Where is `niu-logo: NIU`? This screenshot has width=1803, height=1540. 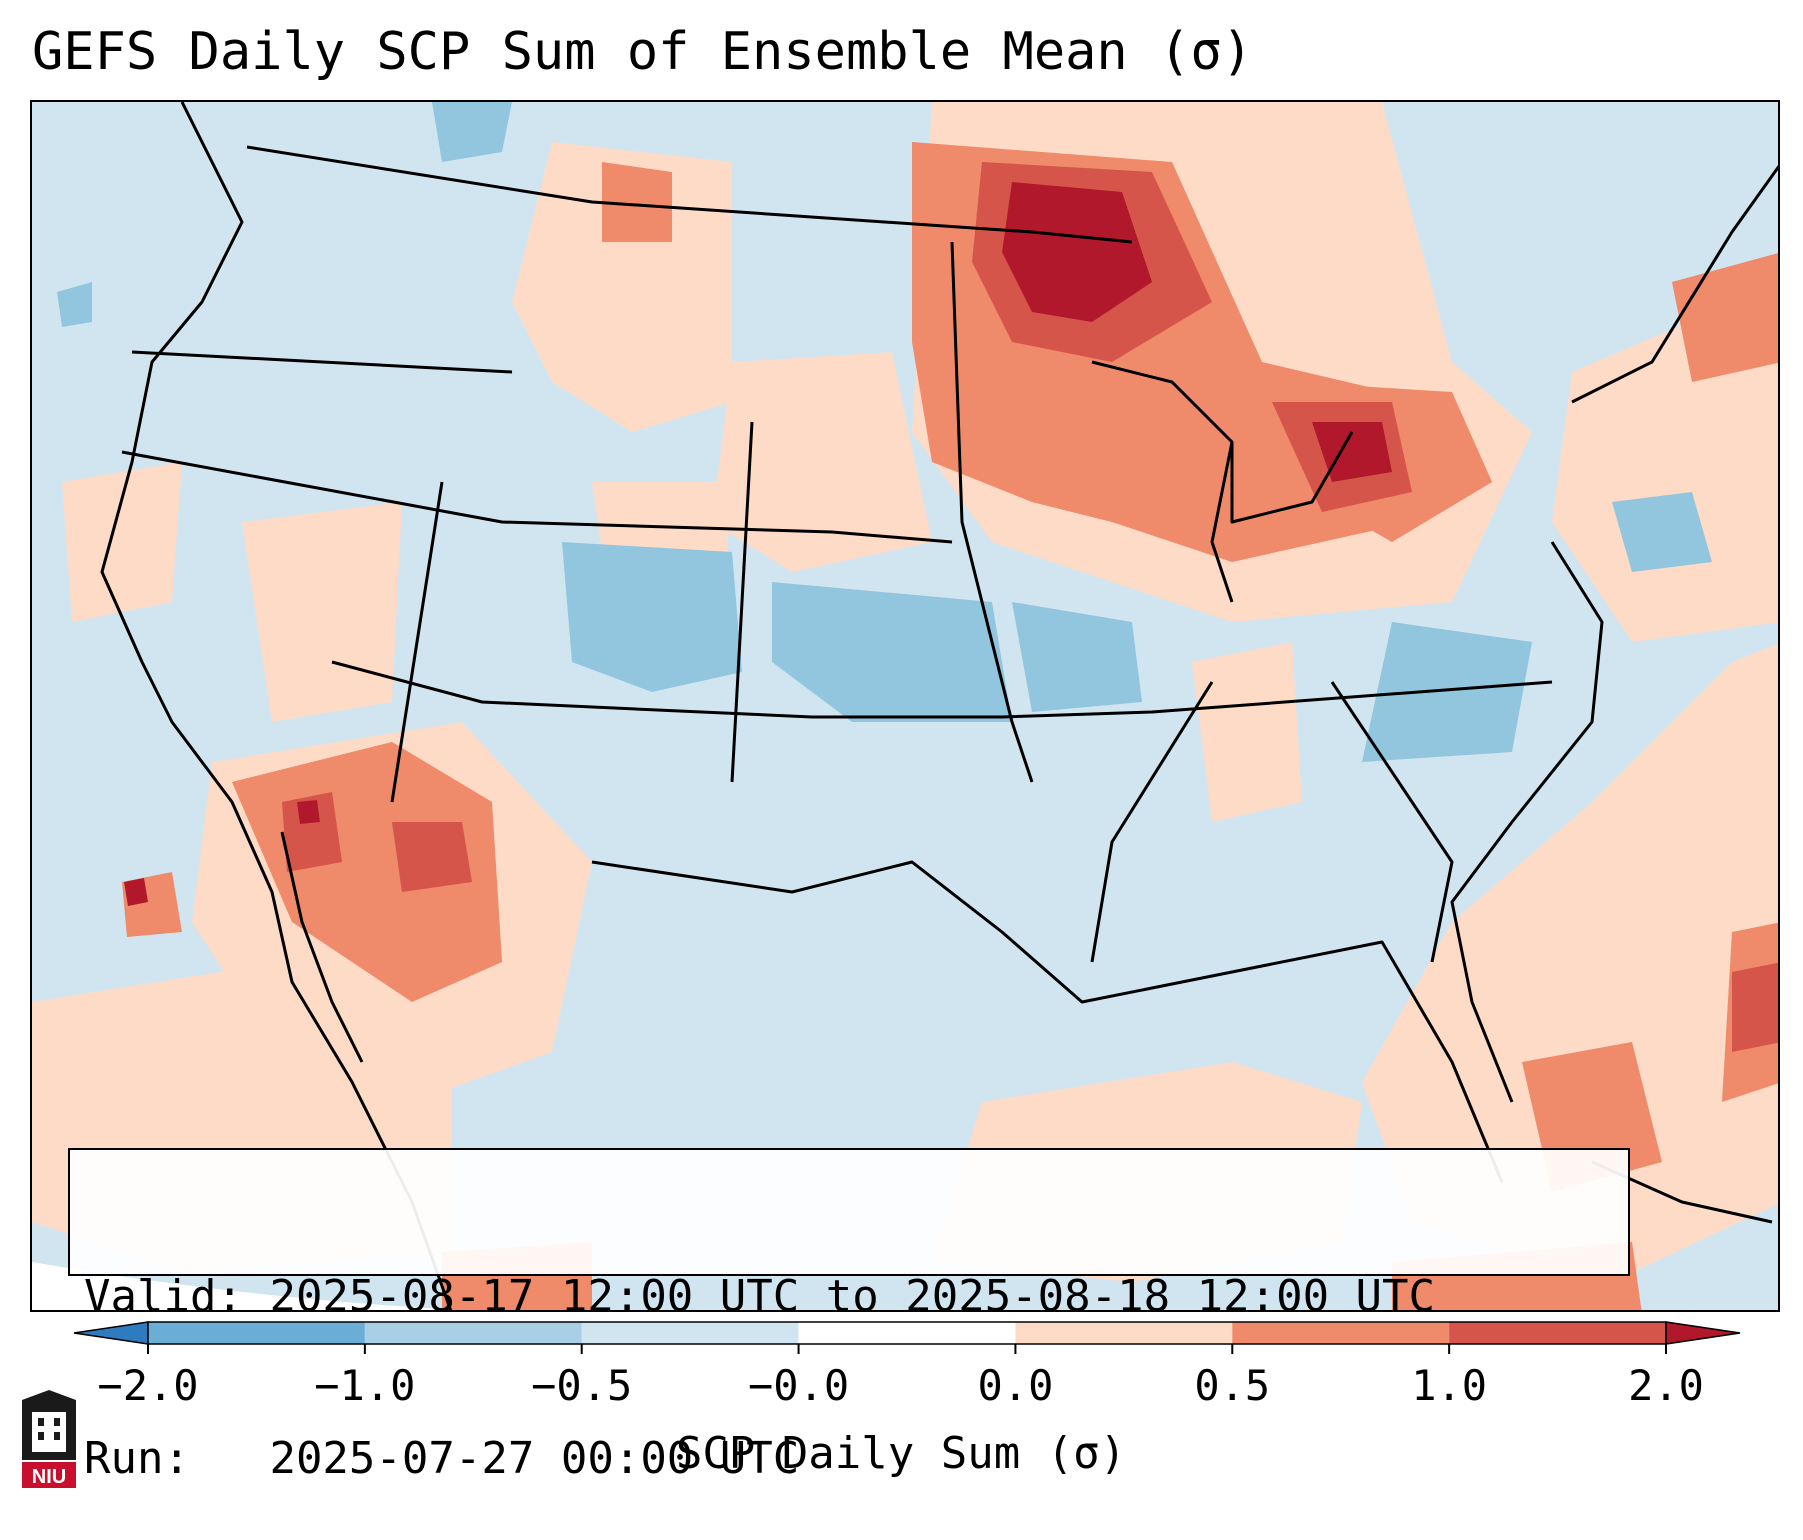 niu-logo: NIU is located at coordinates (49, 1439).